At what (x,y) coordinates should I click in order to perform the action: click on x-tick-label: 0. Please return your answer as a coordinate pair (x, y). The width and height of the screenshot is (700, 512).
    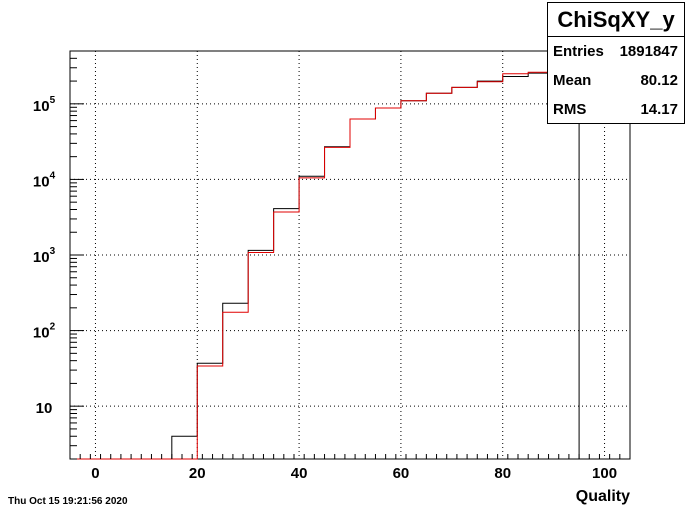
    Looking at the image, I should click on (95, 473).